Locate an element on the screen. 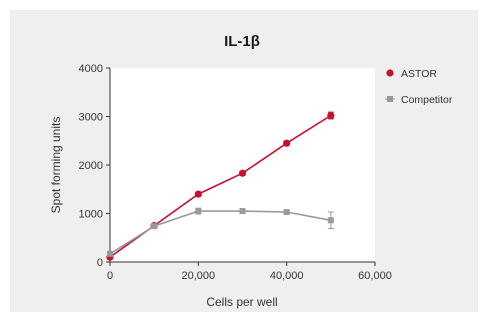 Image resolution: width=488 pixels, height=322 pixels. series-competitor is located at coordinates (220, 232).